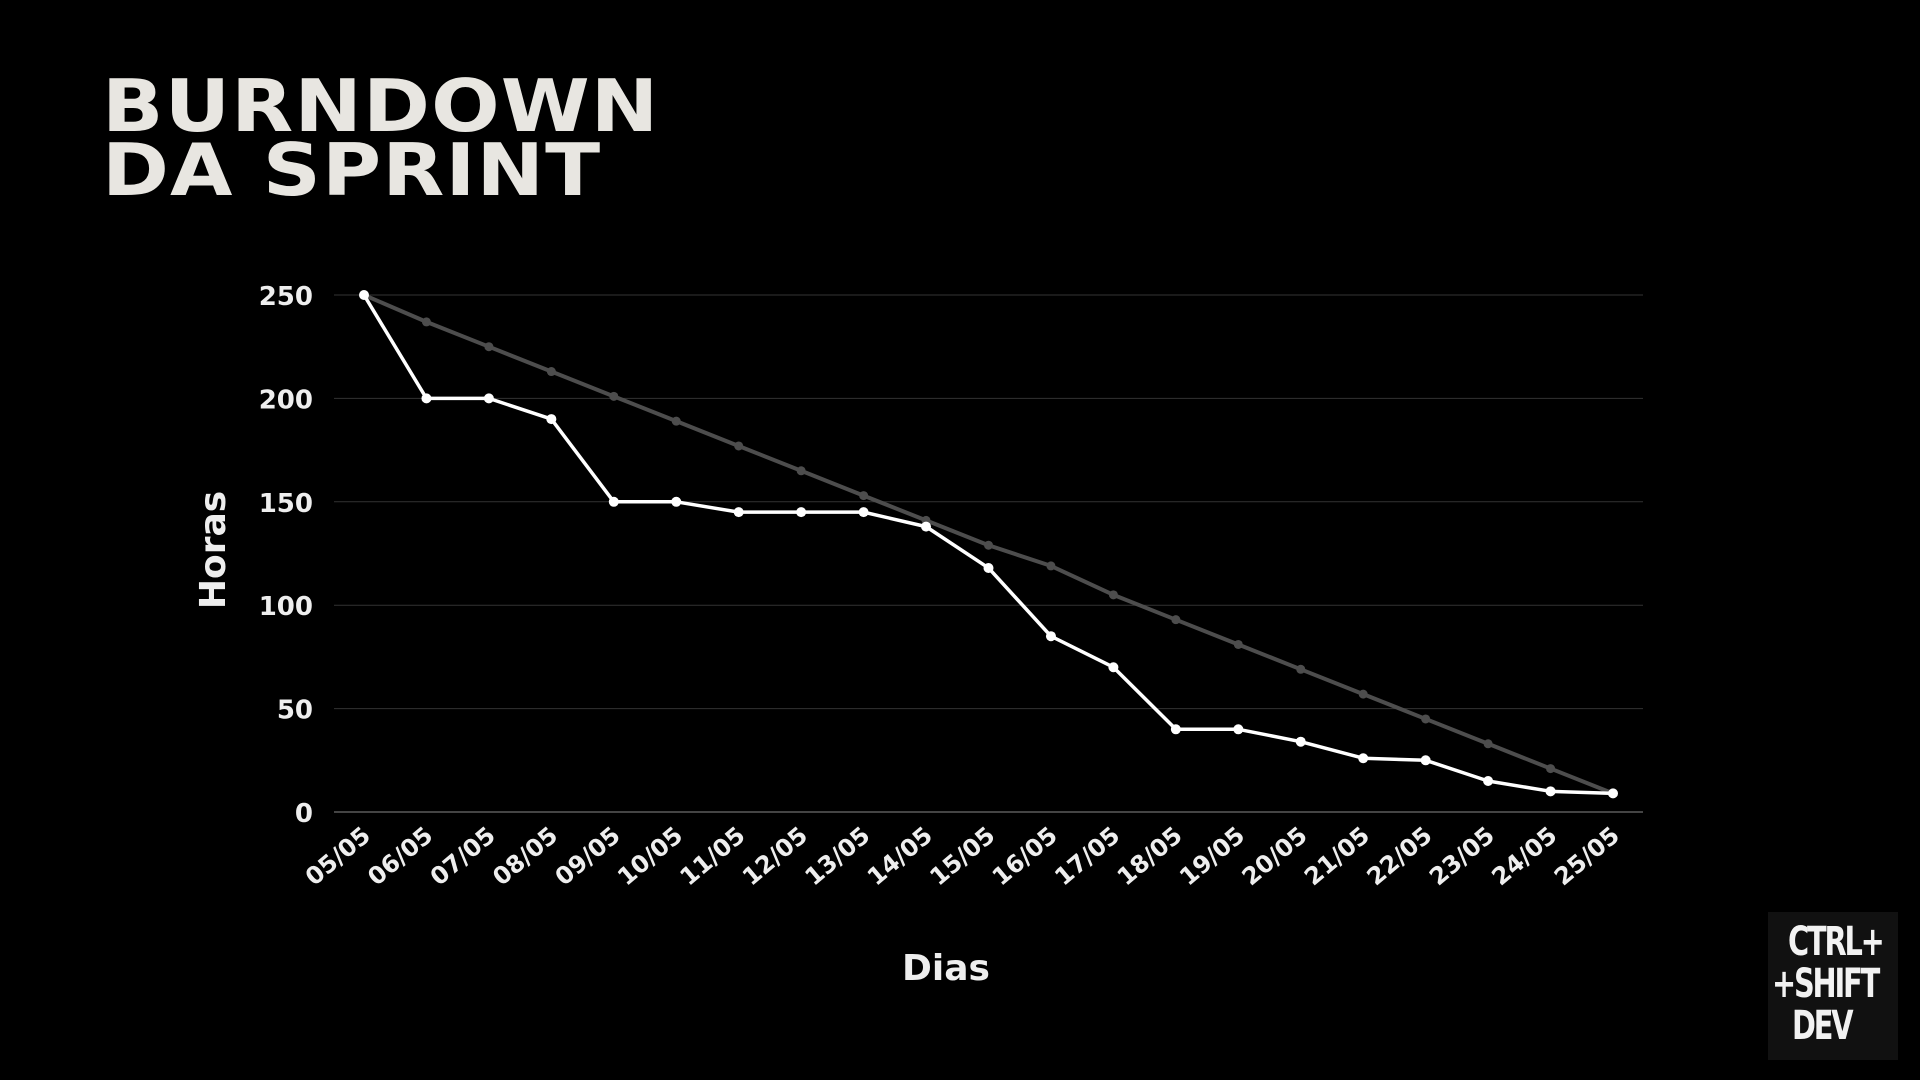 This screenshot has width=1920, height=1080. I want to click on x-axis-label: Dias, so click(946, 968).